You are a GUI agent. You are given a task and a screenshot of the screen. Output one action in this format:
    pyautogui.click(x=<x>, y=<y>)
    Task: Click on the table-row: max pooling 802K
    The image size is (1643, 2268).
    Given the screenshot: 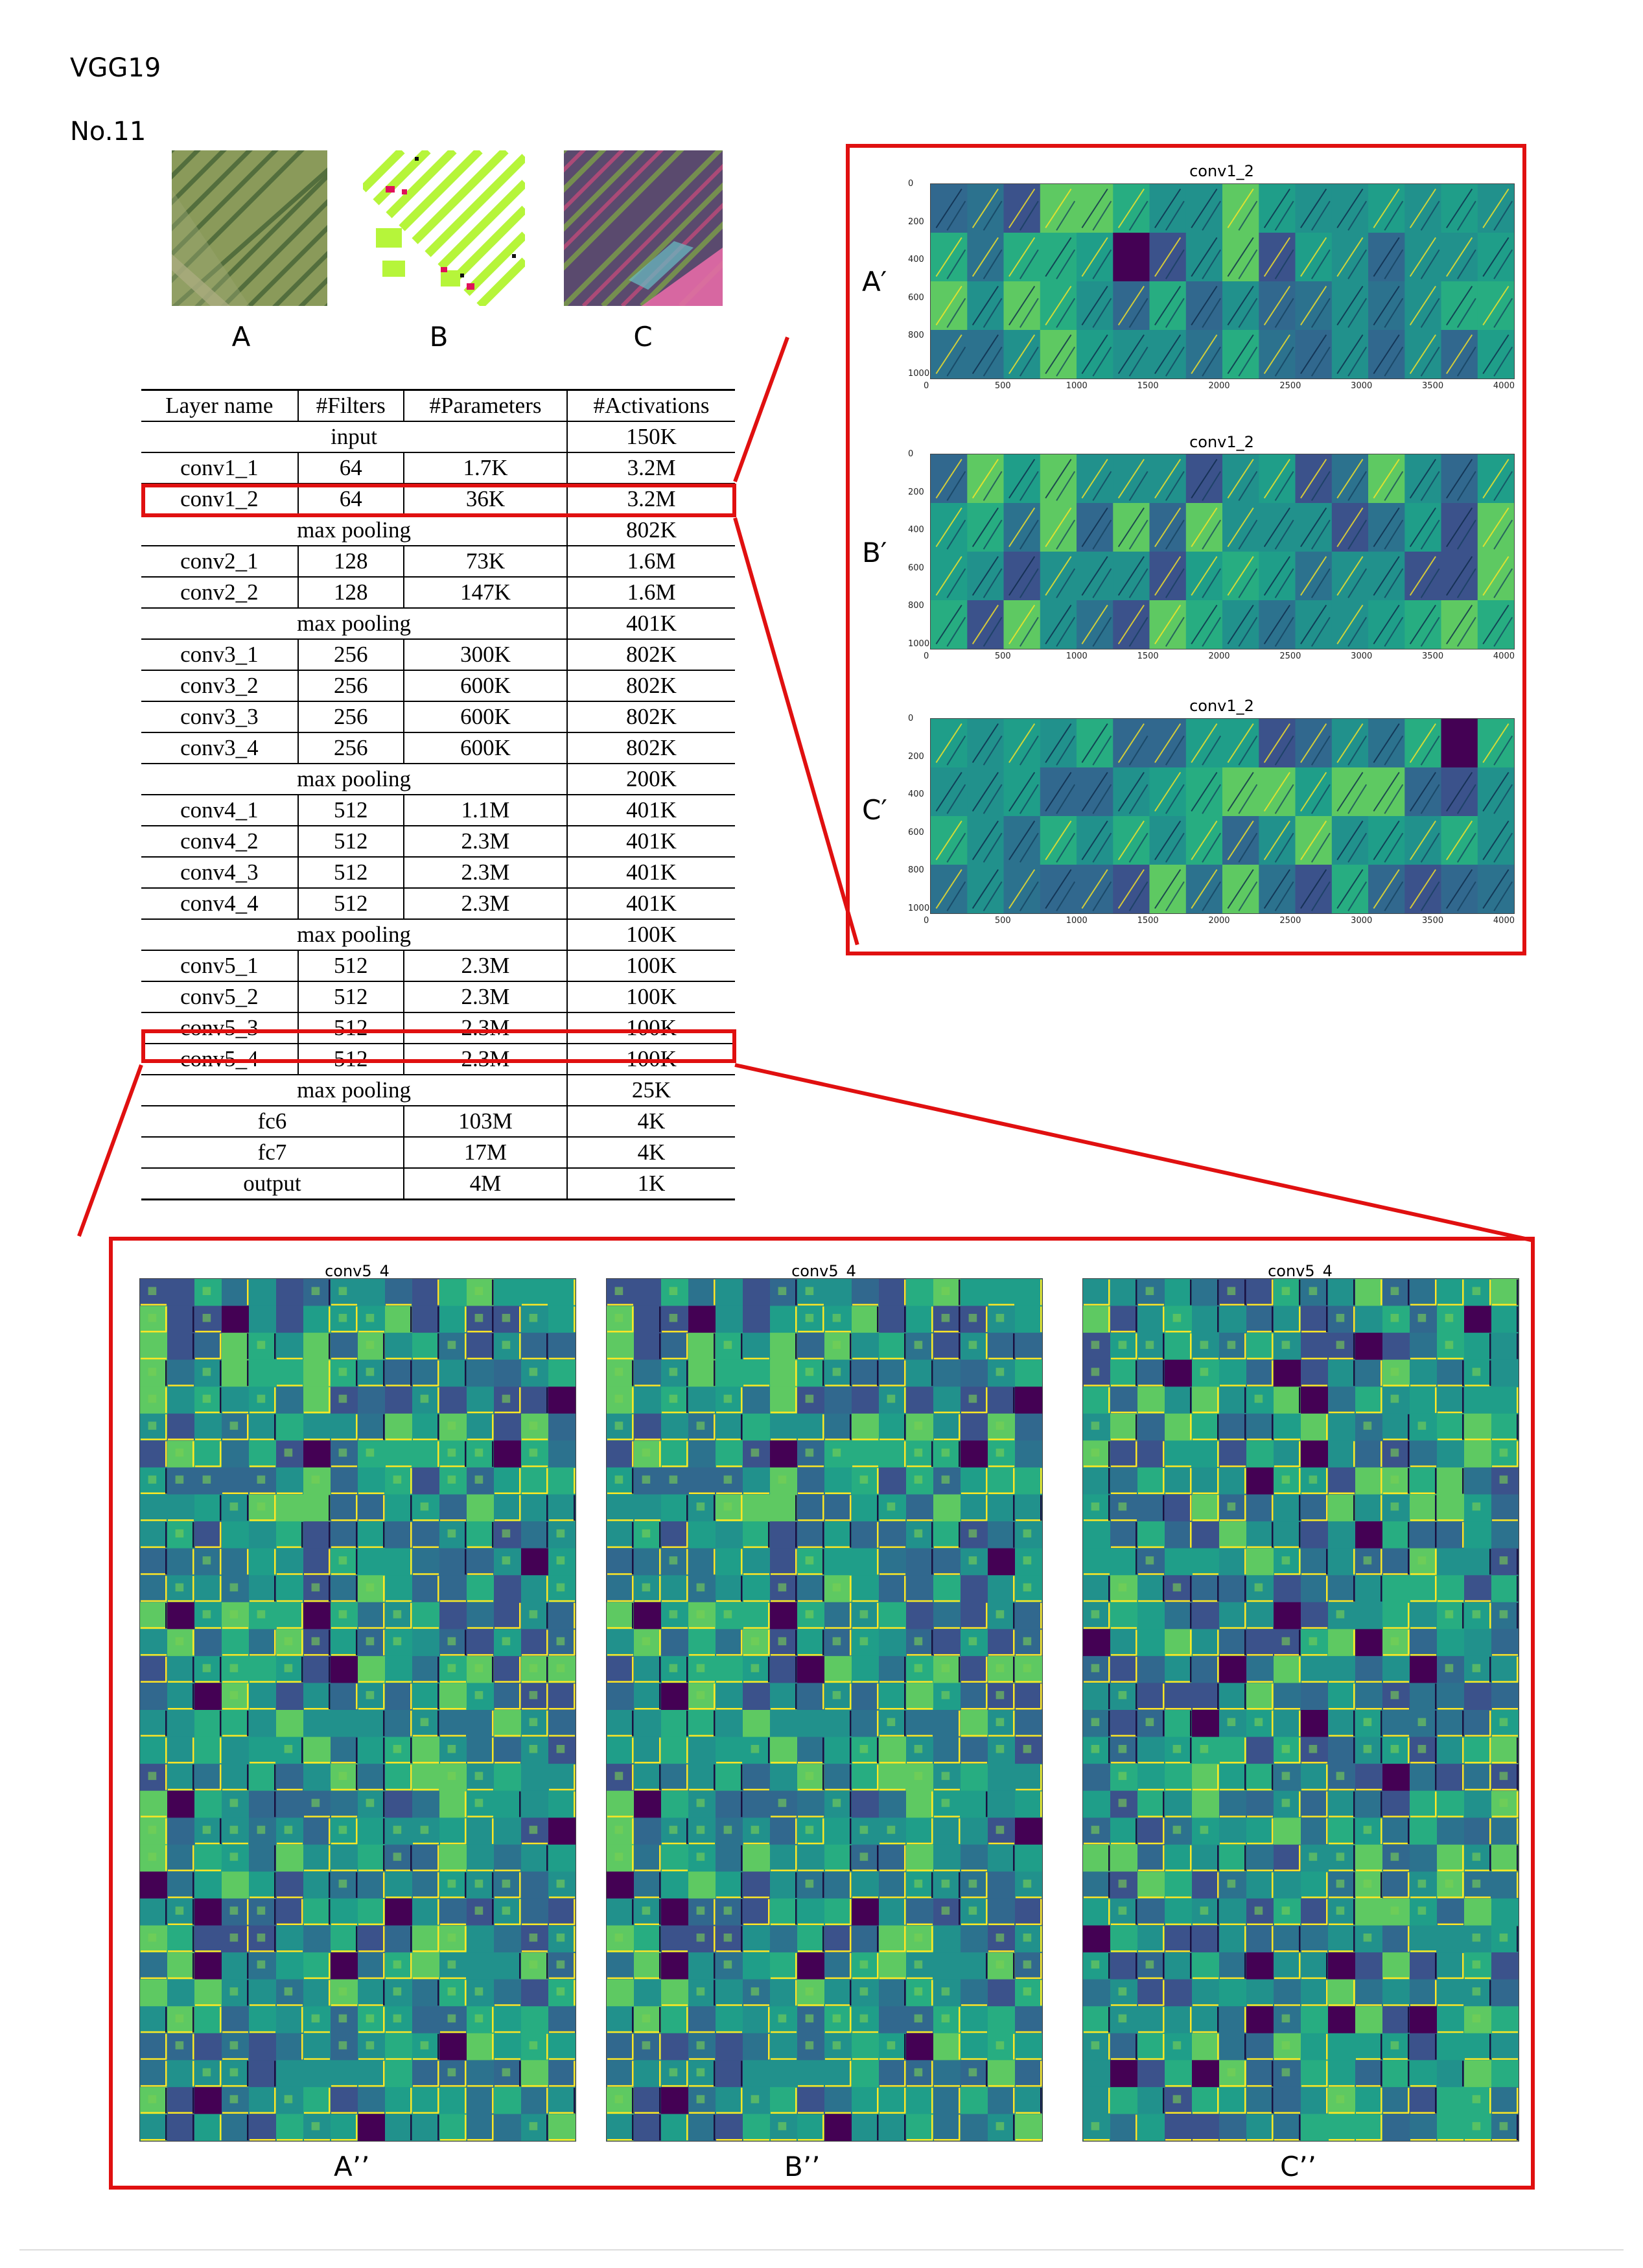 What is the action you would take?
    pyautogui.click(x=438, y=530)
    